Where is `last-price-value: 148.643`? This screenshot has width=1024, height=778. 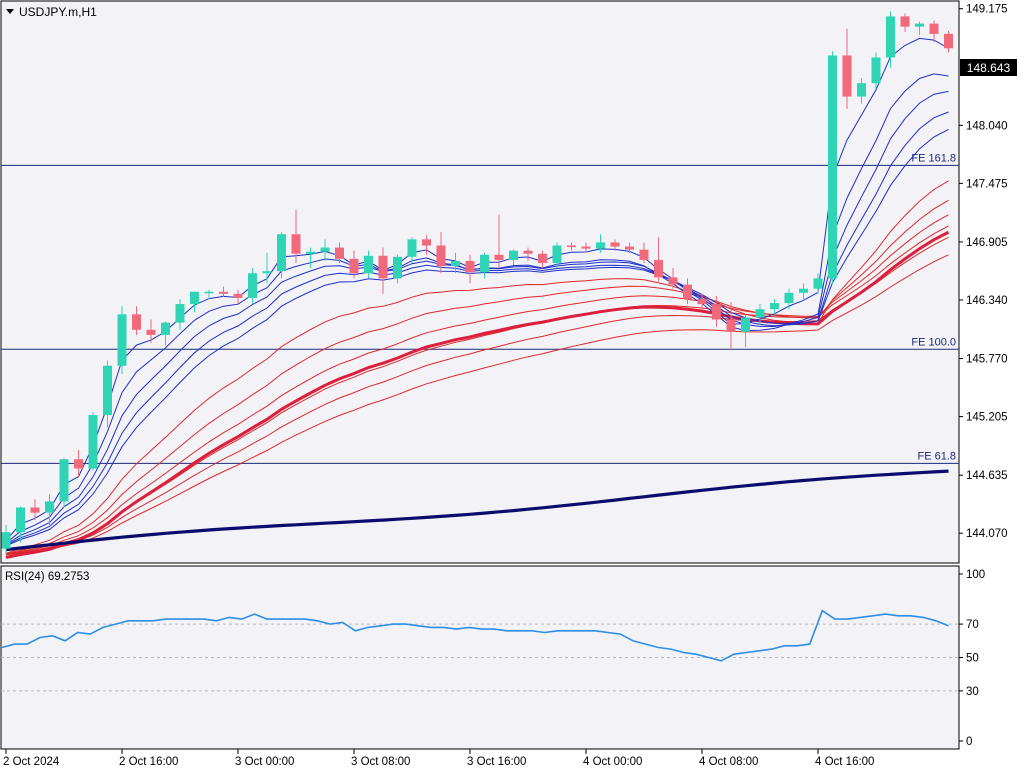
last-price-value: 148.643 is located at coordinates (989, 68).